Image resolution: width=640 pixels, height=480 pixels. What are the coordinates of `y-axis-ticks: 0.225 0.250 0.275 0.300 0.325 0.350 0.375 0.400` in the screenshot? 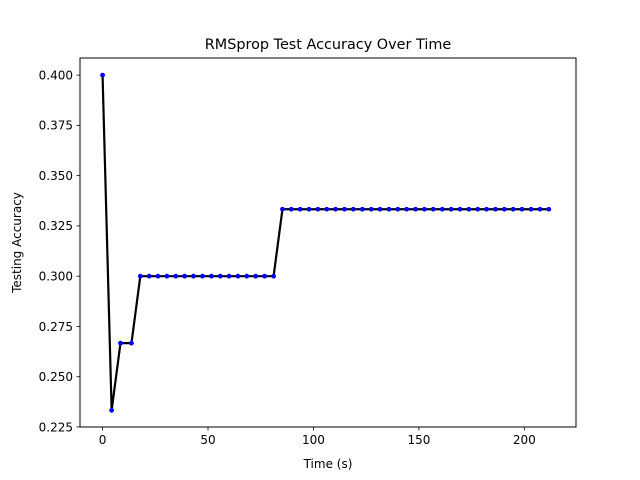 It's located at (59, 251).